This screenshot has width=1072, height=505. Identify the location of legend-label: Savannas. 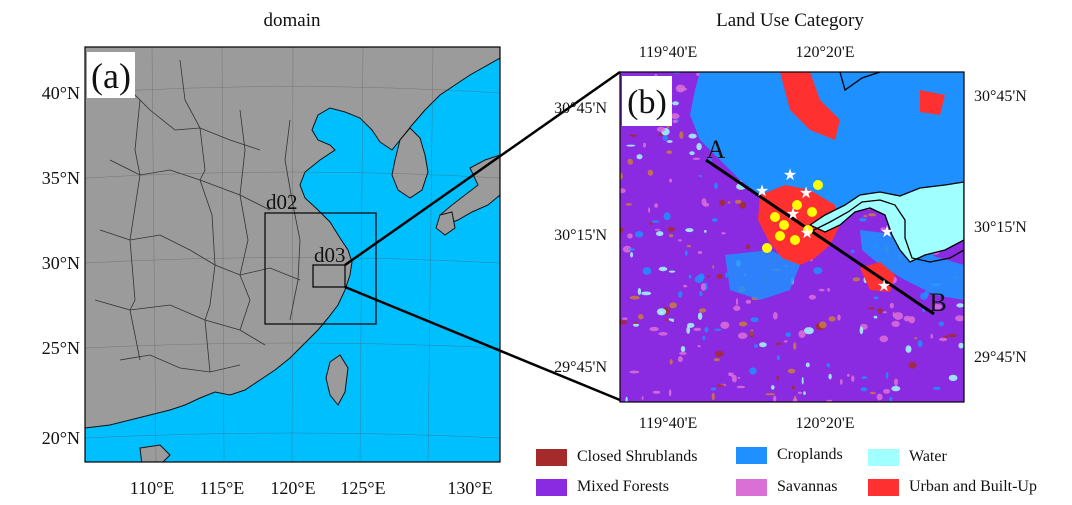
(807, 486).